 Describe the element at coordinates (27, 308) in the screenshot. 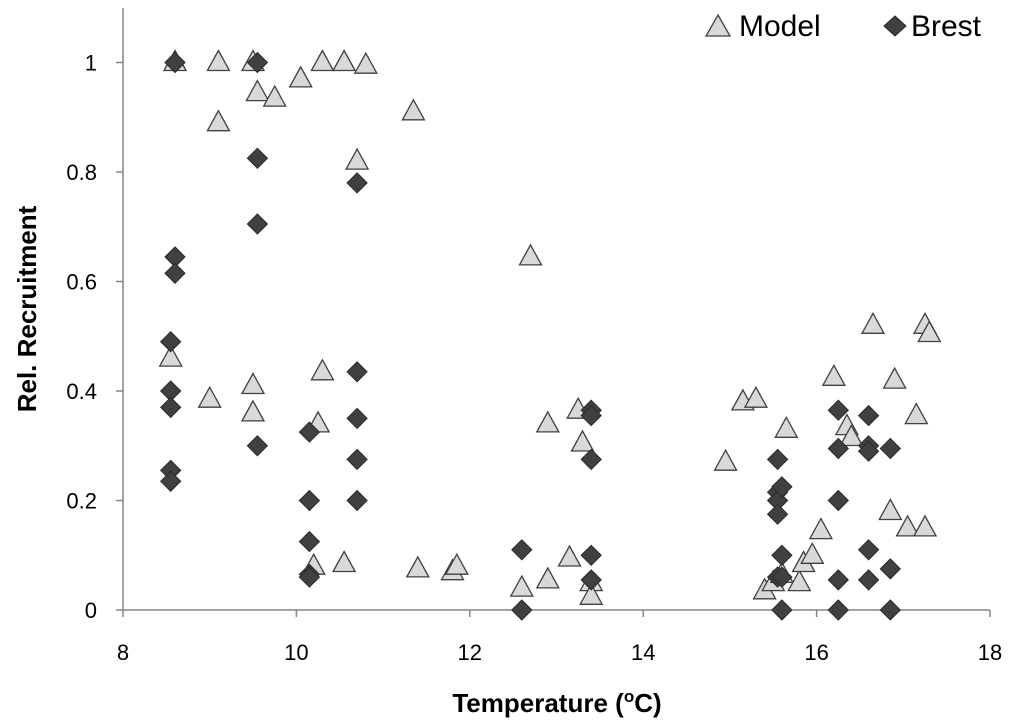

I see `y-axis-title: Rel. Recruitment` at that location.